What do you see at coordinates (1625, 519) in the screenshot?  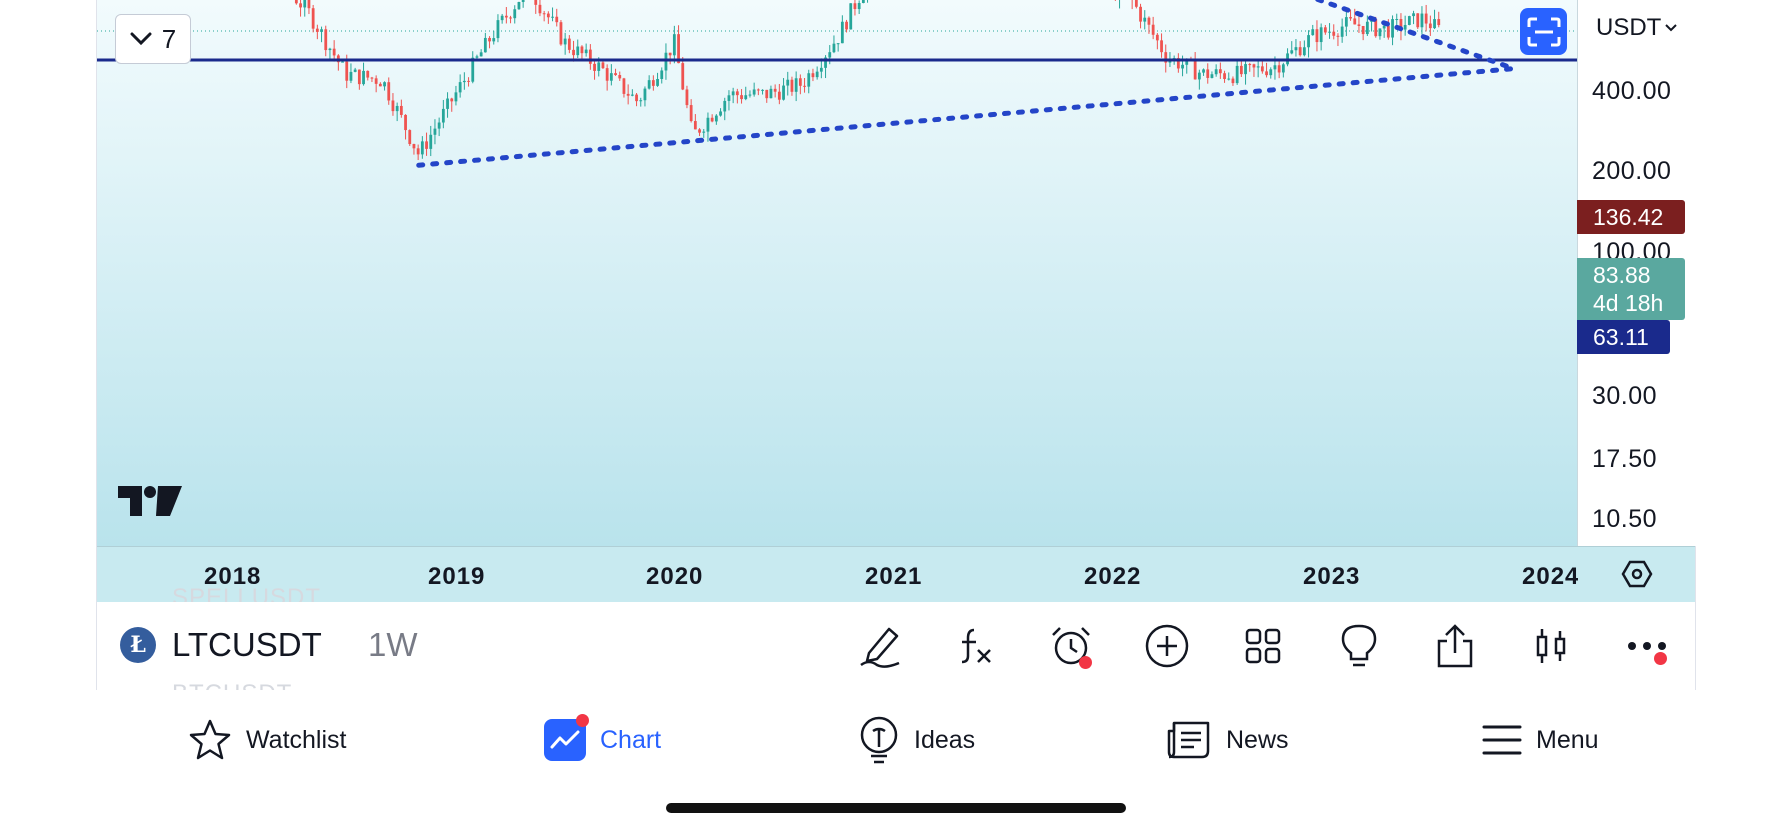 I see `price-tick: 10.50` at bounding box center [1625, 519].